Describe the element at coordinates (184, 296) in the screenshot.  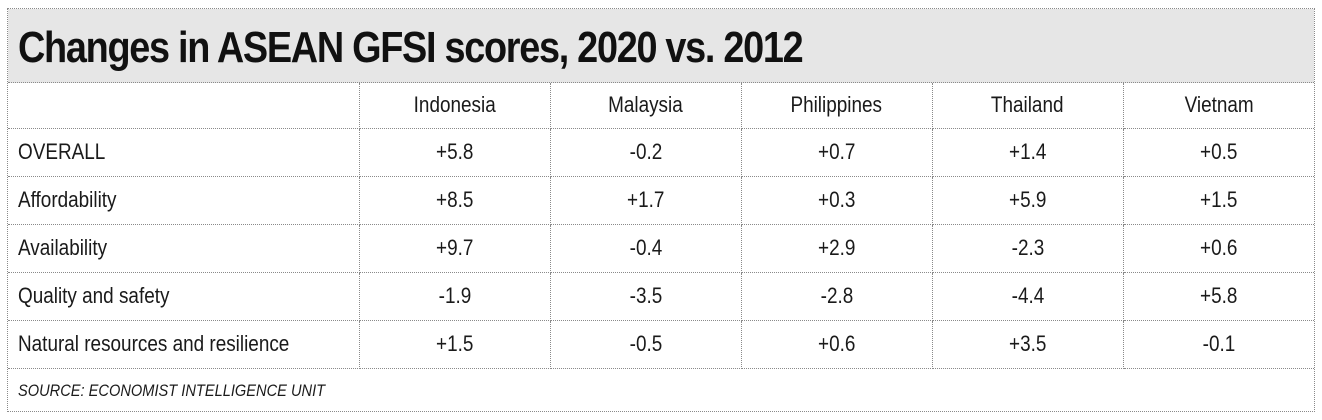
I see `row-label-cell: Quality and safety` at that location.